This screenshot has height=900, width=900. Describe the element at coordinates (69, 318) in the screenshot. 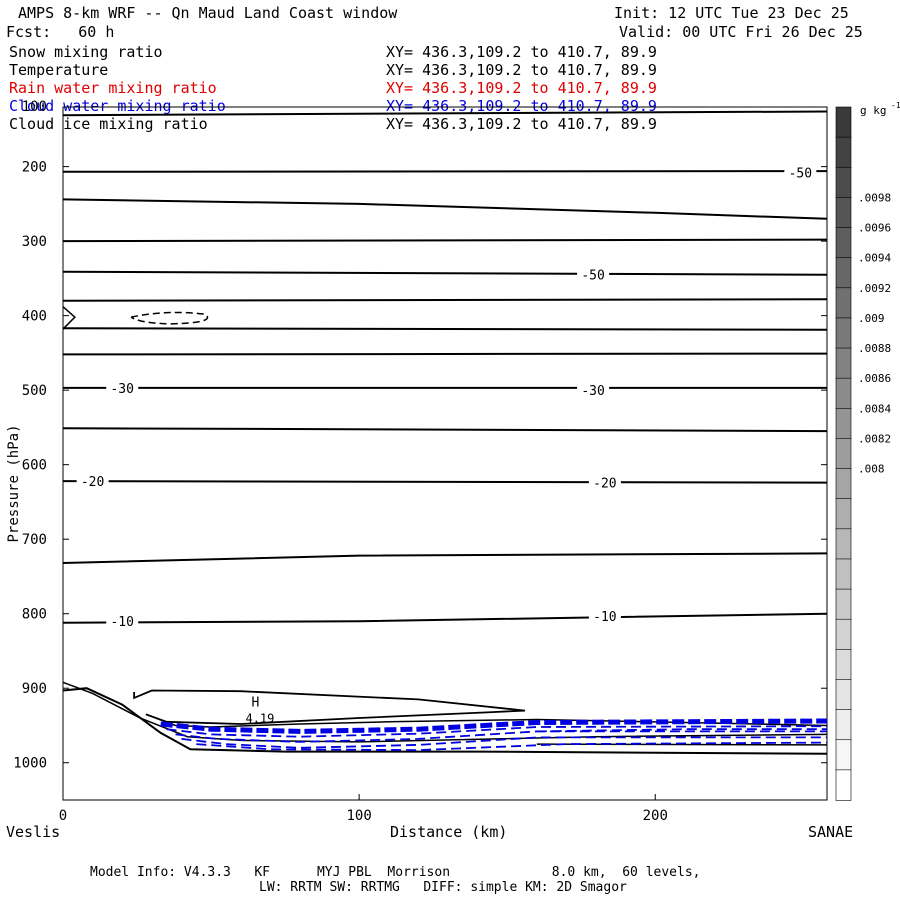

I see `isotherm-edge-kink` at that location.